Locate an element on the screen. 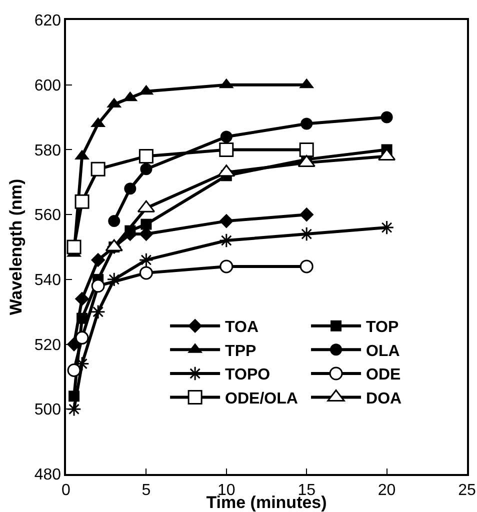 Image resolution: width=477 pixels, height=512 pixels. legend-label: TOPO is located at coordinates (247, 375).